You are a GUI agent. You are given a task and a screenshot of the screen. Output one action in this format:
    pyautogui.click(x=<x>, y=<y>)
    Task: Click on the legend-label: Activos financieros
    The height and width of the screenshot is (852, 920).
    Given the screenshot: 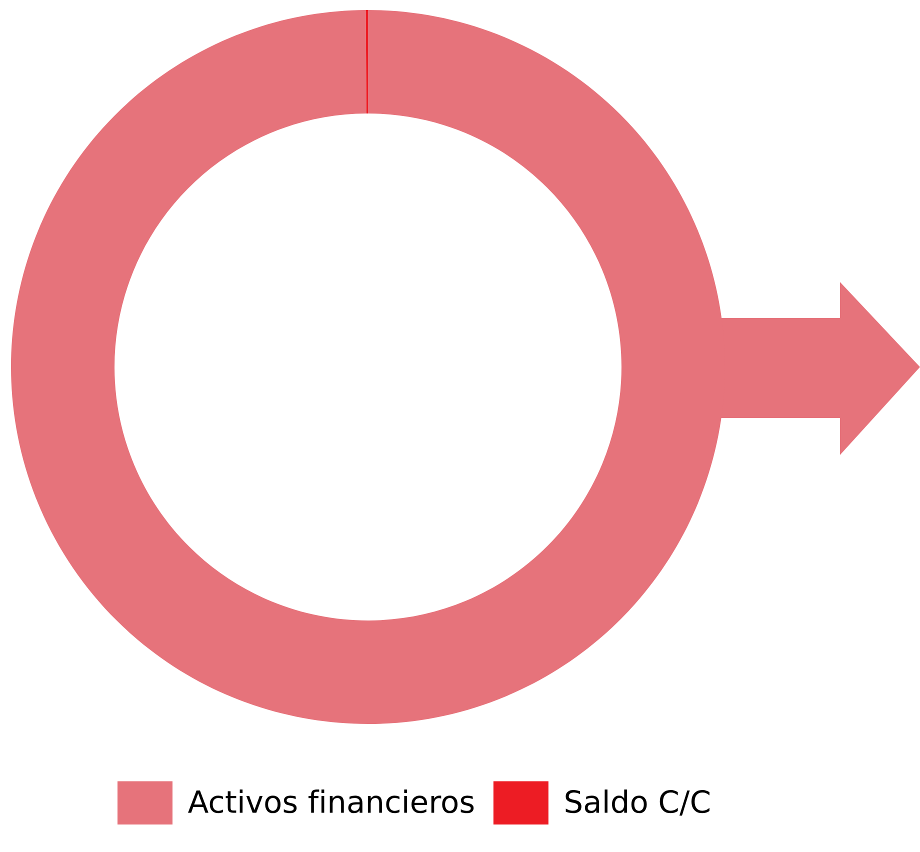 What is the action you would take?
    pyautogui.click(x=331, y=802)
    